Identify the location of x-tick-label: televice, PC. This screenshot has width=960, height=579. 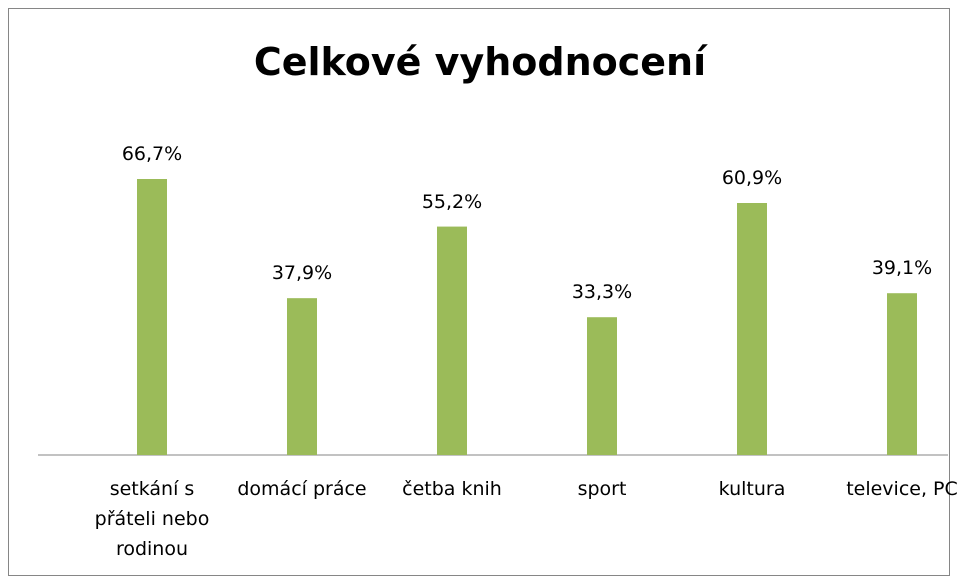
(902, 489).